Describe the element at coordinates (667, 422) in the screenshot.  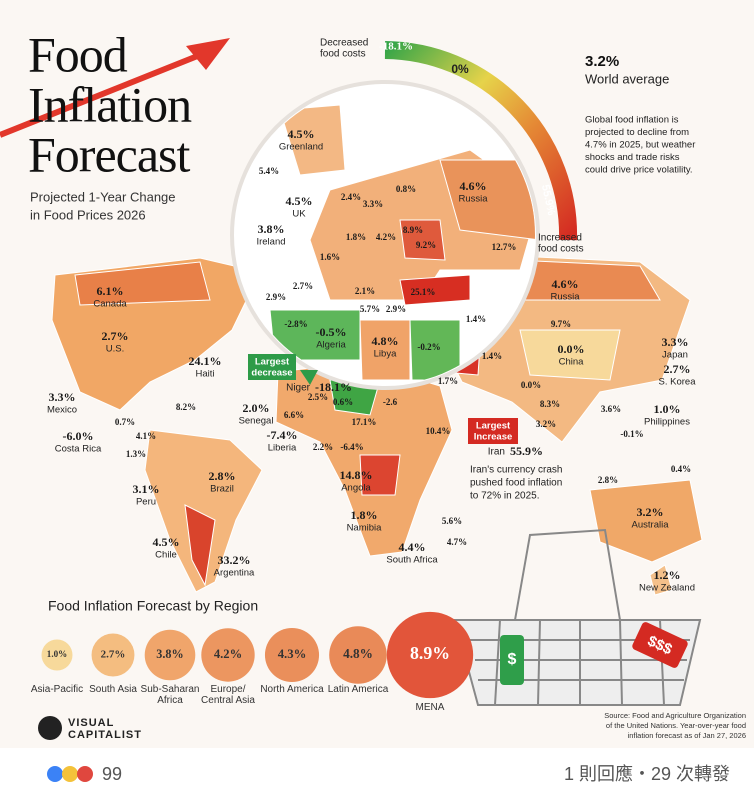
I see `country-name: Philippines` at that location.